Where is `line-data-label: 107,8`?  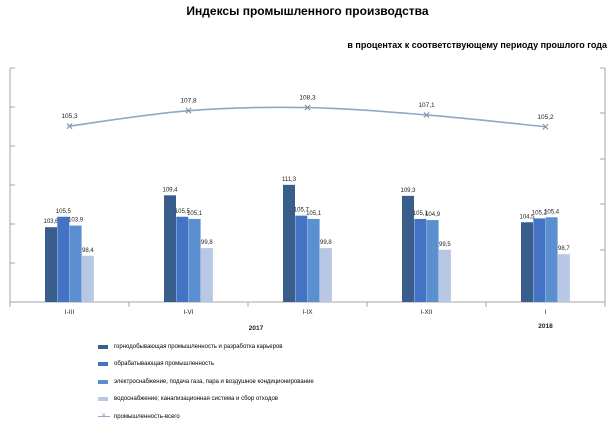 line-data-label: 107,8 is located at coordinates (188, 101).